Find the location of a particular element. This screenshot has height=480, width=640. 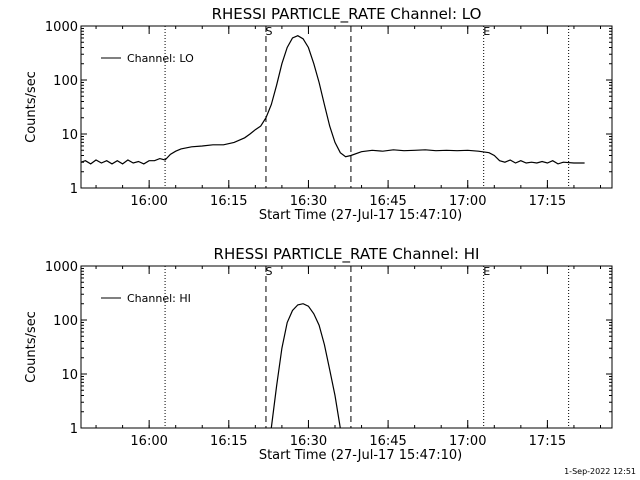

legend-entry: Channel: LO is located at coordinates (160, 58).